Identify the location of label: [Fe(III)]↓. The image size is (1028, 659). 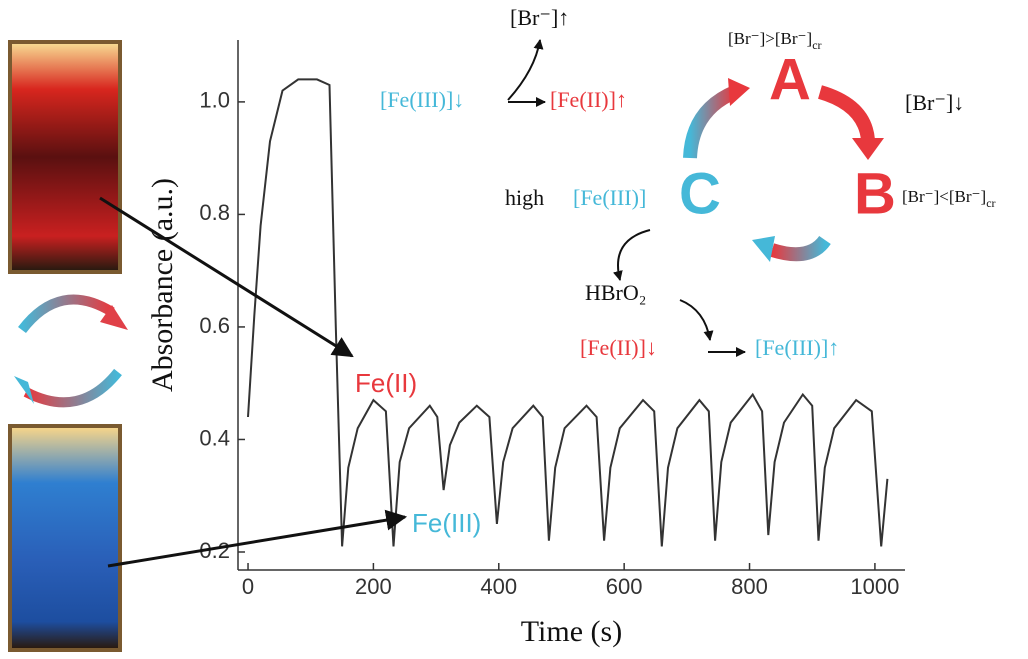
(422, 99).